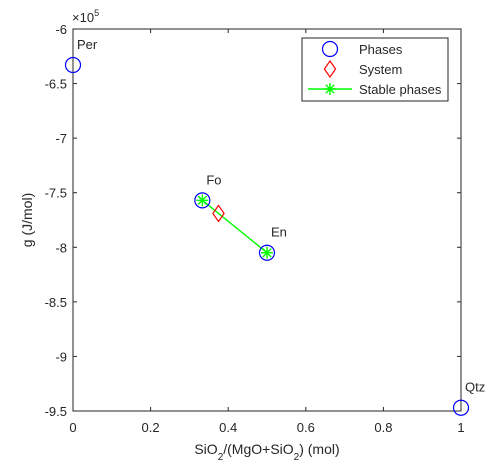 Image resolution: width=494 pixels, height=469 pixels. I want to click on y-tick-label: -6.5, so click(56, 84).